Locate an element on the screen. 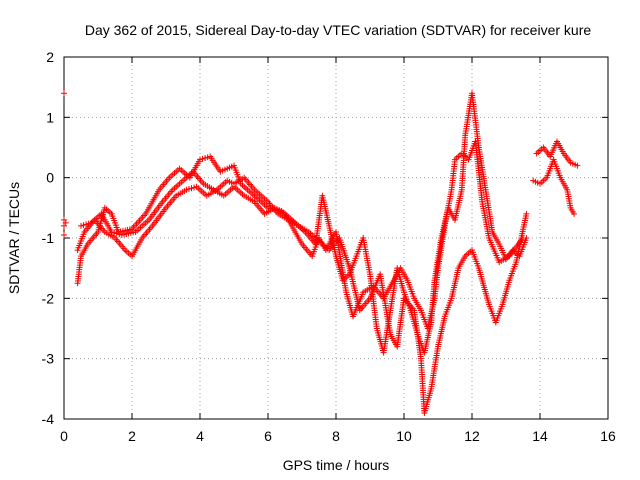 The width and height of the screenshot is (640, 480). x-tick-label: 12 is located at coordinates (472, 436).